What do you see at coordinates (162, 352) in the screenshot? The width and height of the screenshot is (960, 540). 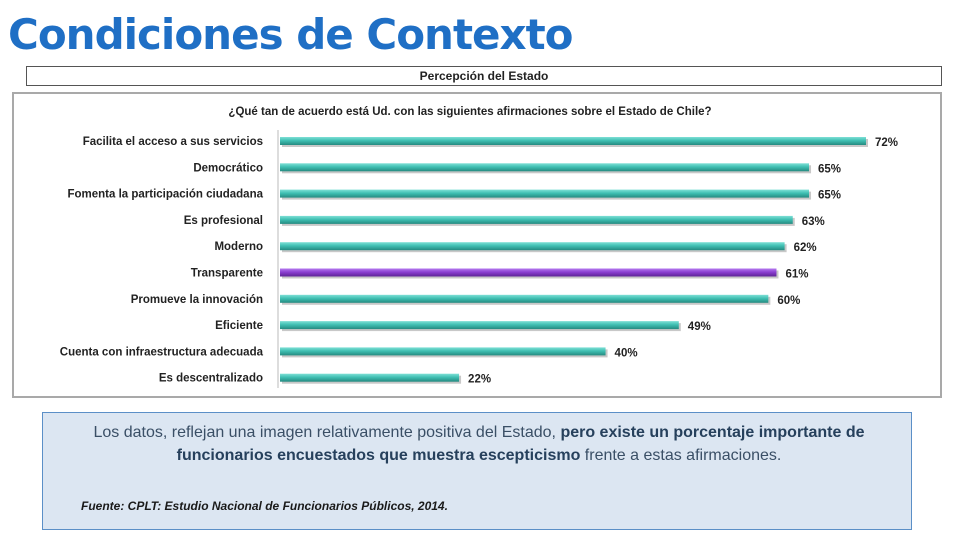 I see `category-label: Cuenta con infraestructura adecuada` at bounding box center [162, 352].